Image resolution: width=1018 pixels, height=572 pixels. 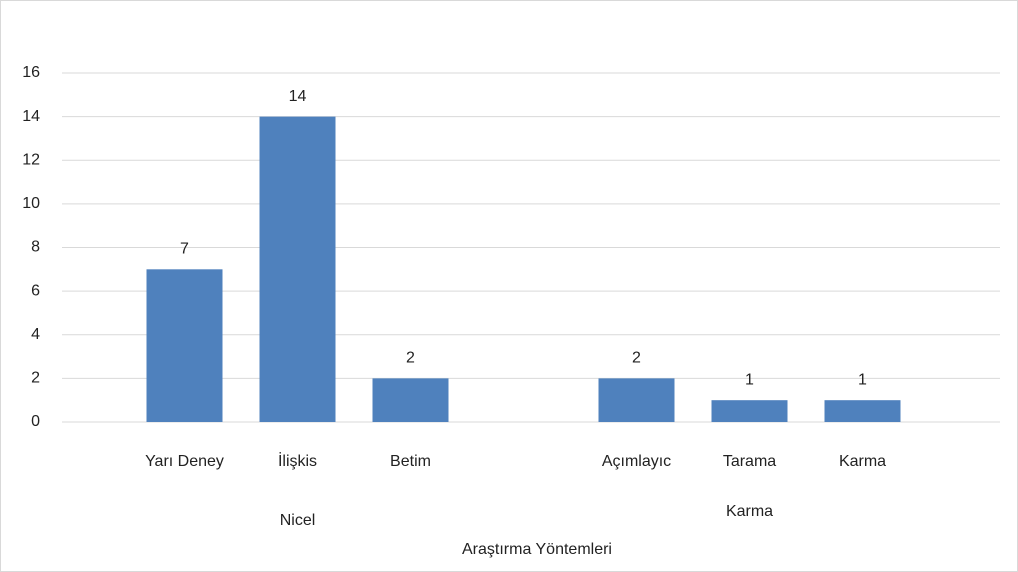 What do you see at coordinates (35, 290) in the screenshot?
I see `y-tick-label: 6` at bounding box center [35, 290].